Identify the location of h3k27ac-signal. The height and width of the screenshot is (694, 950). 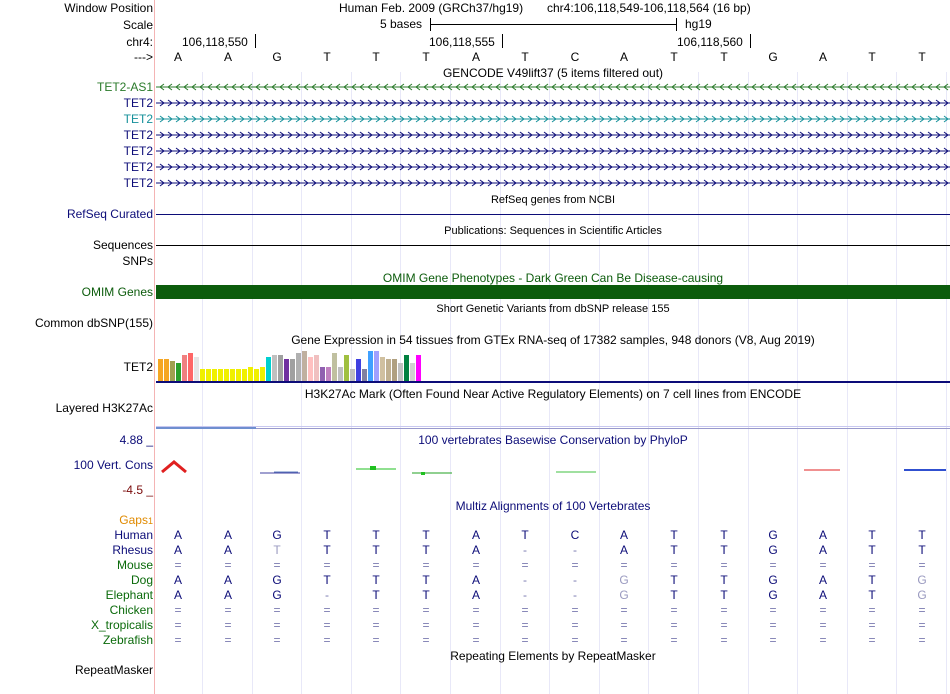
(553, 426).